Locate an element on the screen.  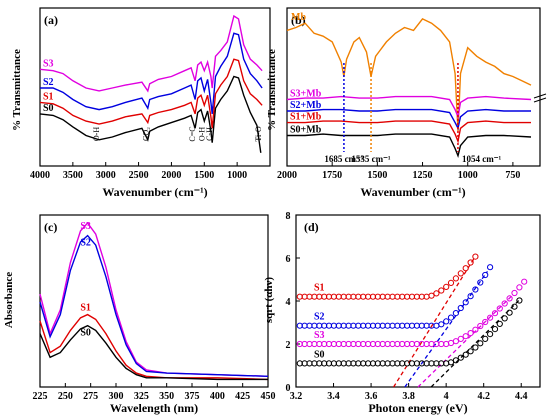
series-line-s2 is located at coordinates (154, 305).